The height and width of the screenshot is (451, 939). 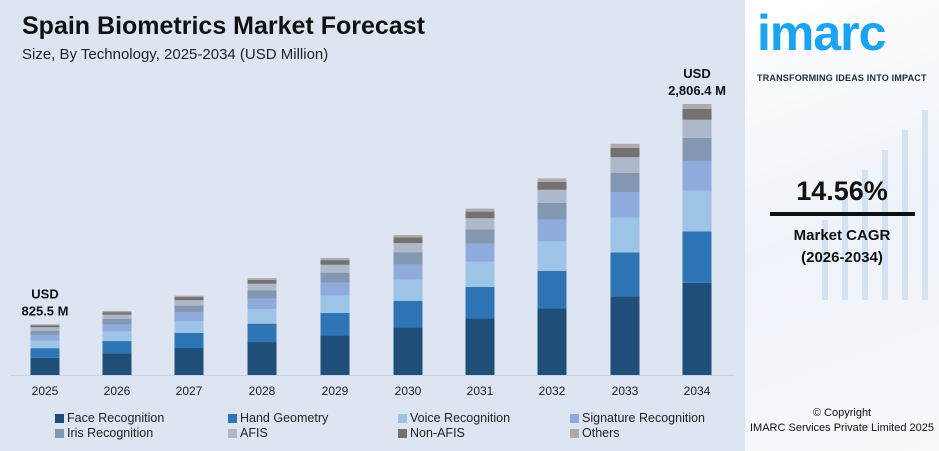 I want to click on legend-item: Others, so click(x=595, y=433).